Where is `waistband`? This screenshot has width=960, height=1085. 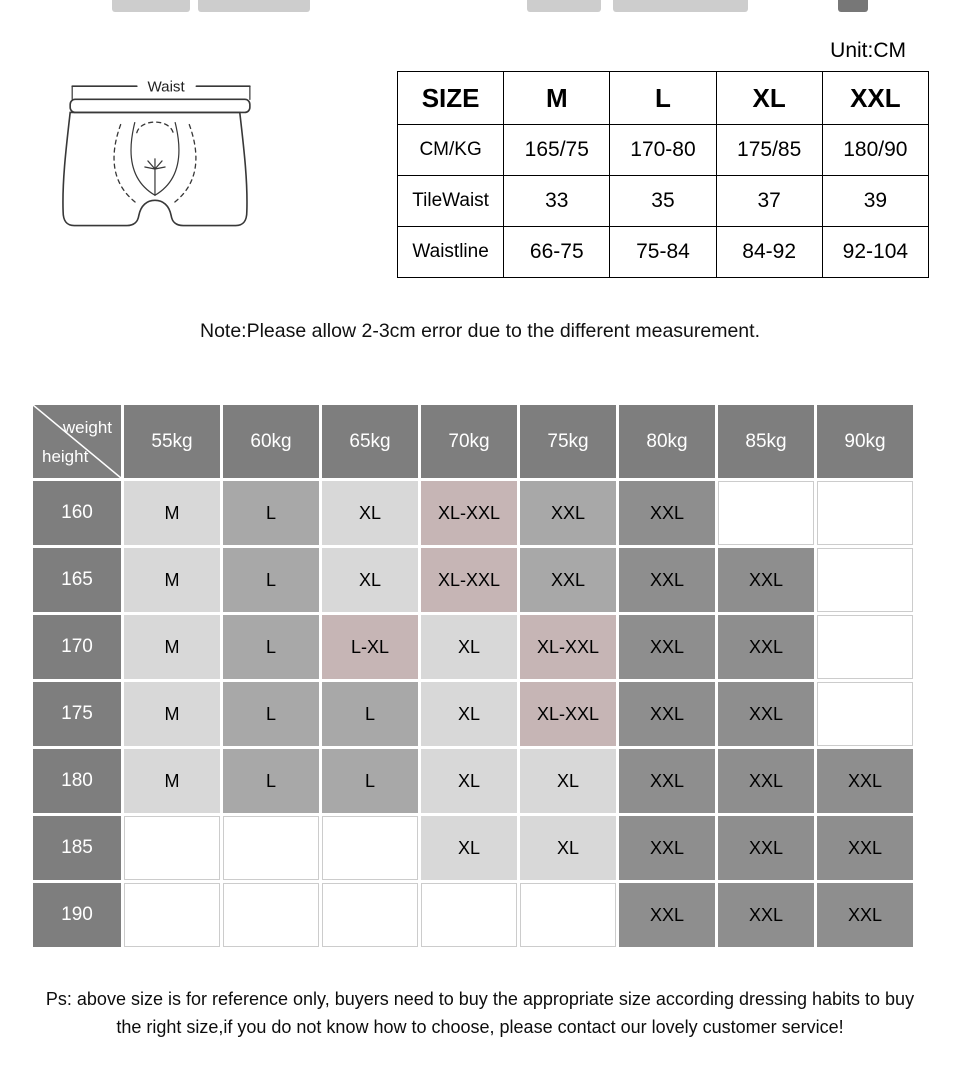 waistband is located at coordinates (160, 106).